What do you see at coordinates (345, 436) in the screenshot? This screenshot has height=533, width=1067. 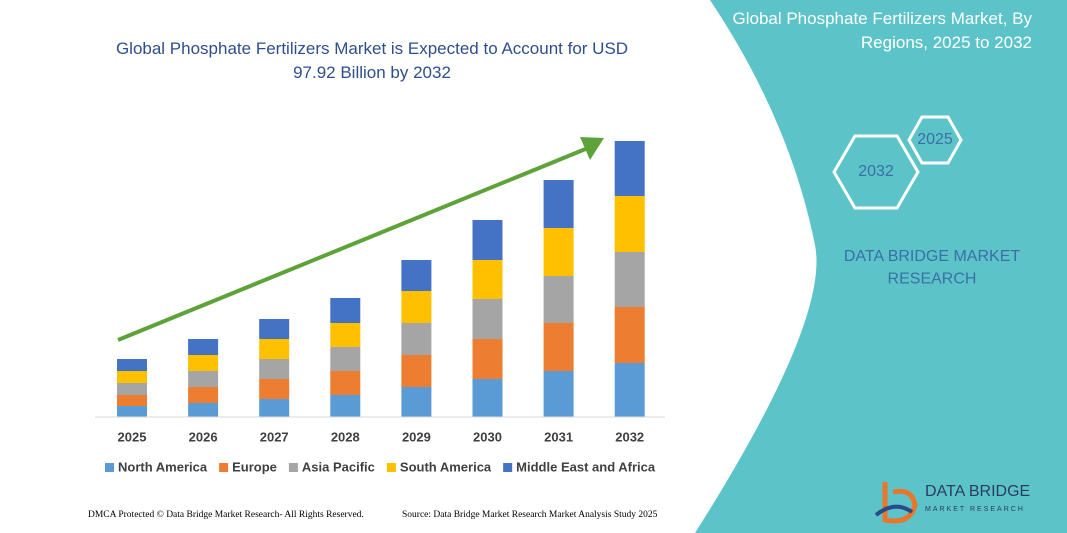 I see `x-tick-label: 2028` at bounding box center [345, 436].